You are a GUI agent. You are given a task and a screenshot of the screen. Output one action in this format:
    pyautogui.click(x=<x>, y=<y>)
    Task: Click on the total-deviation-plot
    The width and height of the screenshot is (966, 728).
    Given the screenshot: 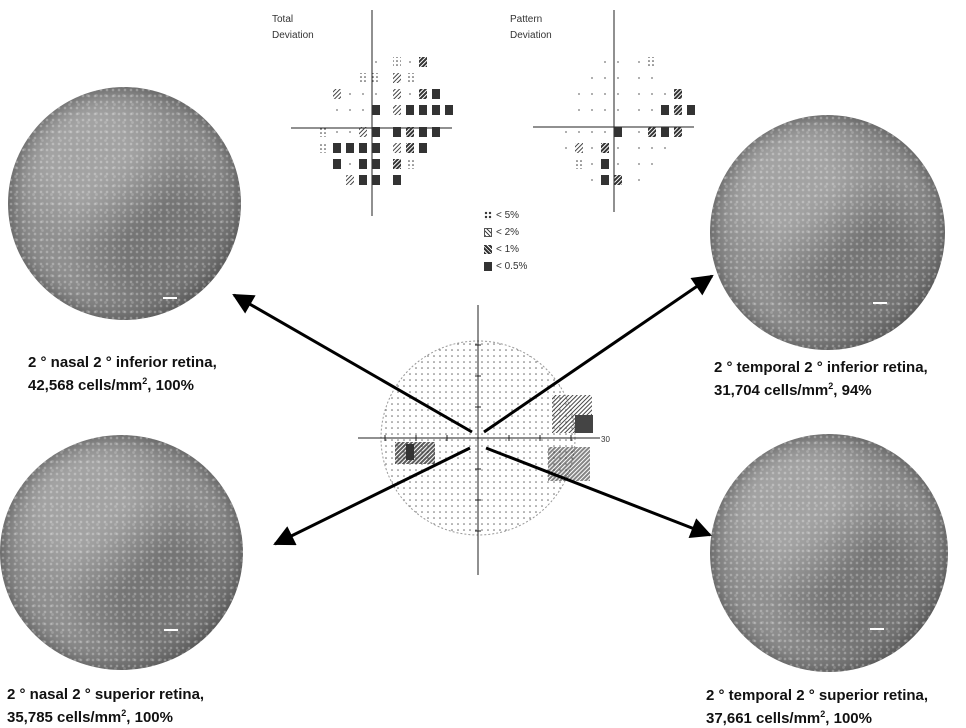 What is the action you would take?
    pyautogui.click(x=372, y=113)
    